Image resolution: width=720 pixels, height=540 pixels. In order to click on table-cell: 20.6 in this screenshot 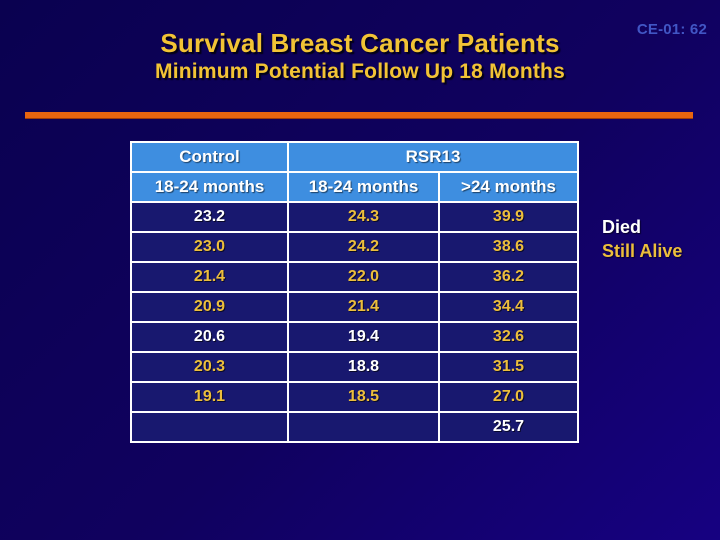, I will do `click(209, 337)`.